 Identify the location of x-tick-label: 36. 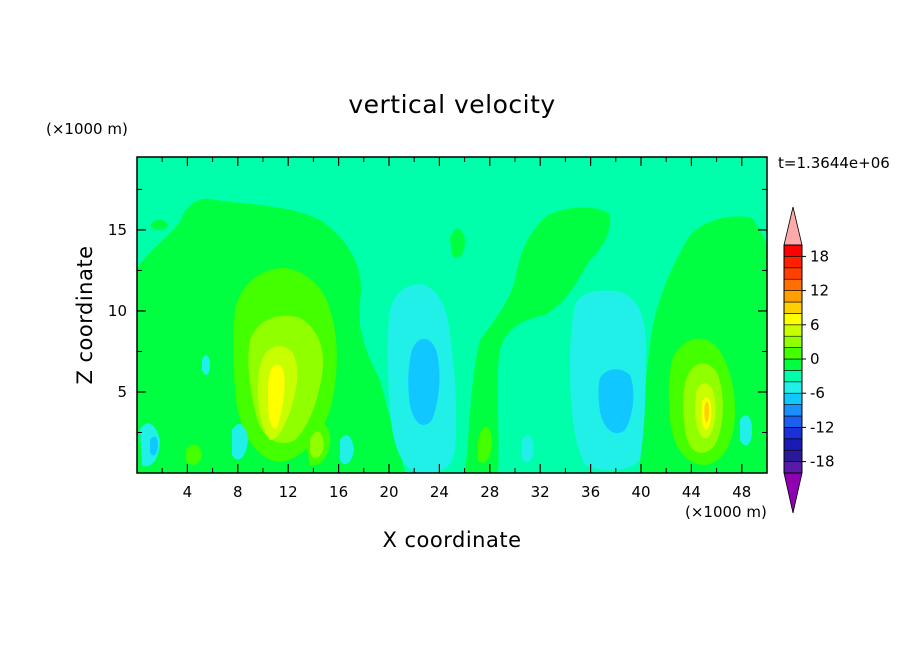
(590, 492).